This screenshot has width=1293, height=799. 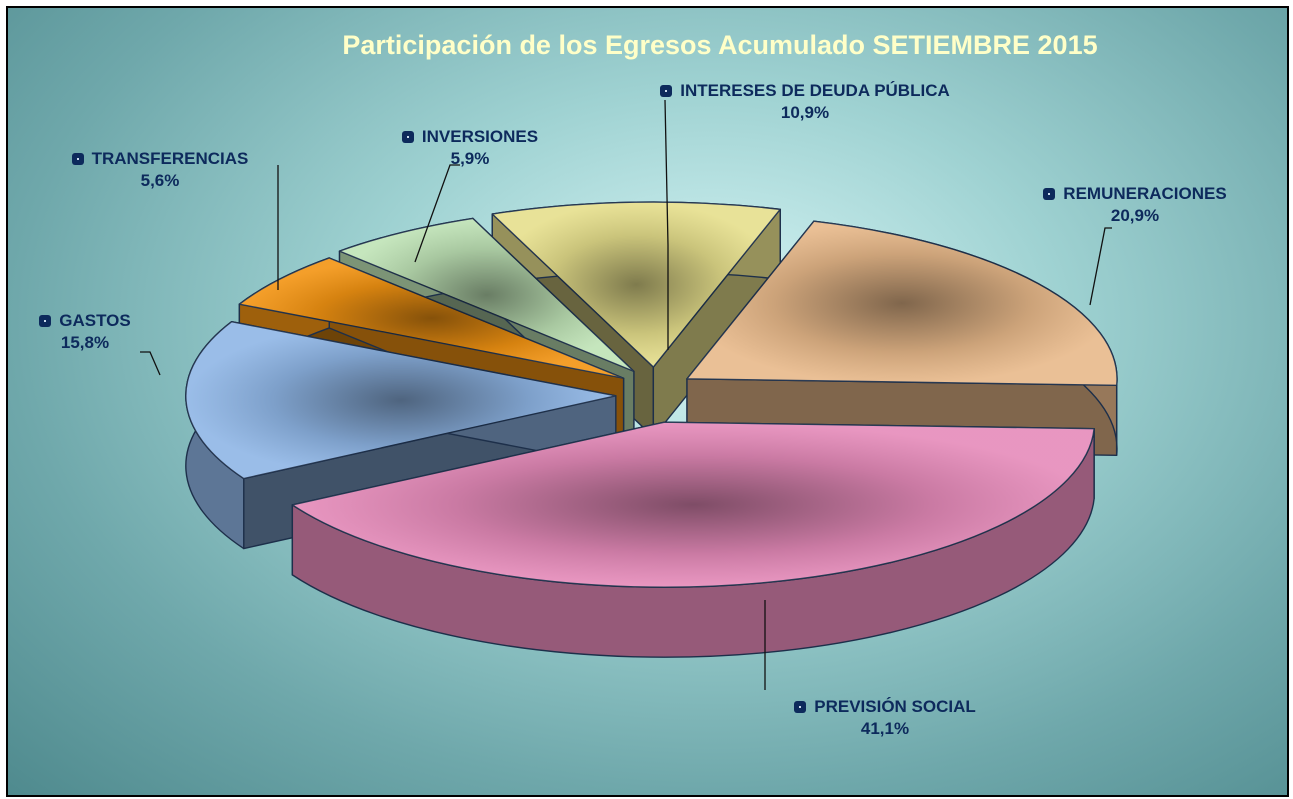 What do you see at coordinates (85, 342) in the screenshot?
I see `value-label: 15,8%` at bounding box center [85, 342].